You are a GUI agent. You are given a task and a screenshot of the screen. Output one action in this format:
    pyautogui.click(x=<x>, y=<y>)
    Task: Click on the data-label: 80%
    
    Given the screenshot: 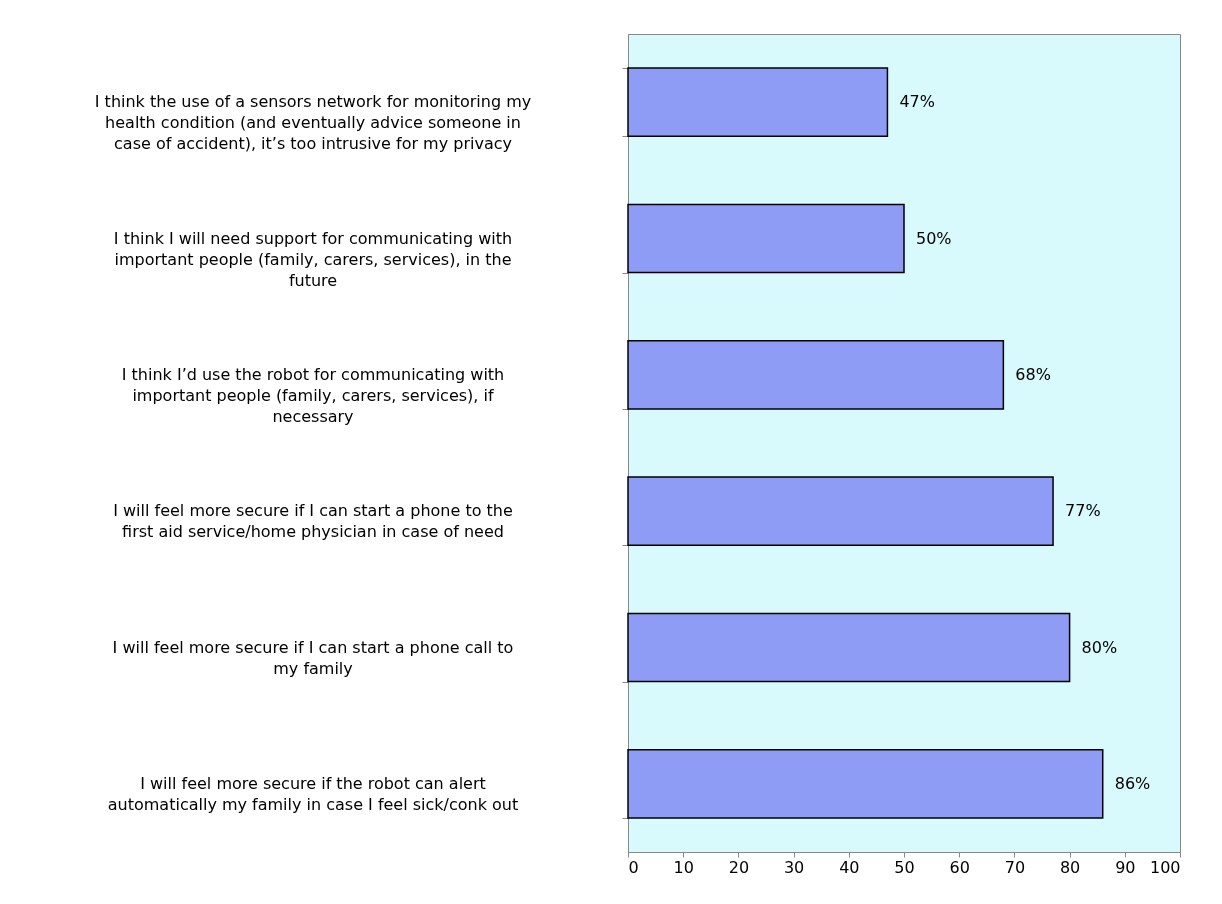 What is the action you would take?
    pyautogui.click(x=1099, y=647)
    